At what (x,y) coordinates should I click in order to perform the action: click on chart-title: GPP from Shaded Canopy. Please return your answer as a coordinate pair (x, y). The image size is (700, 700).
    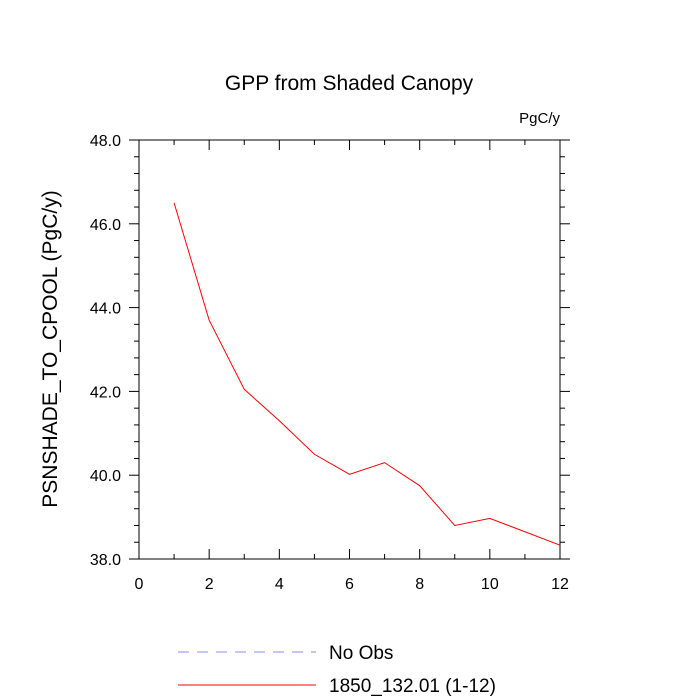
    Looking at the image, I should click on (349, 83).